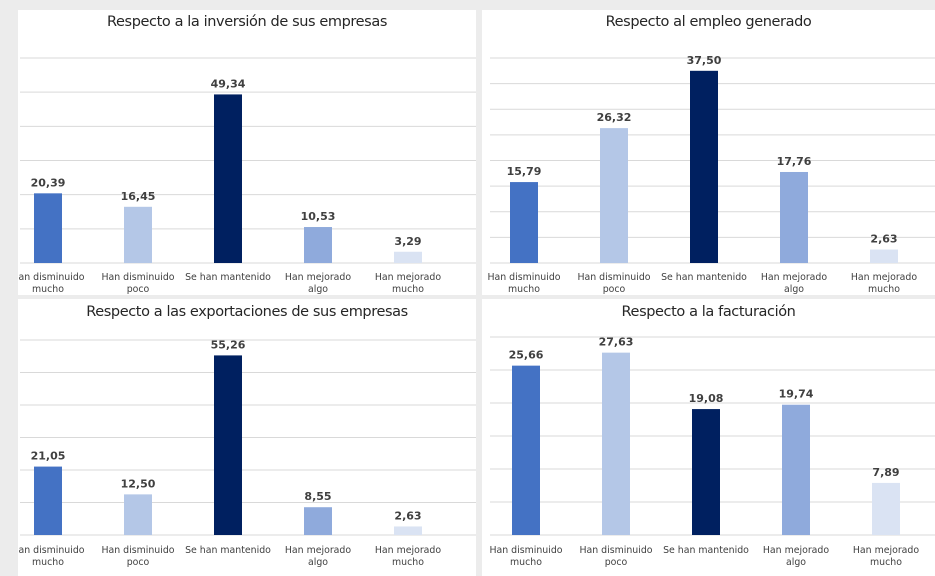 Image resolution: width=935 pixels, height=576 pixels. Describe the element at coordinates (138, 483) in the screenshot. I see `data-label: 12,50` at that location.